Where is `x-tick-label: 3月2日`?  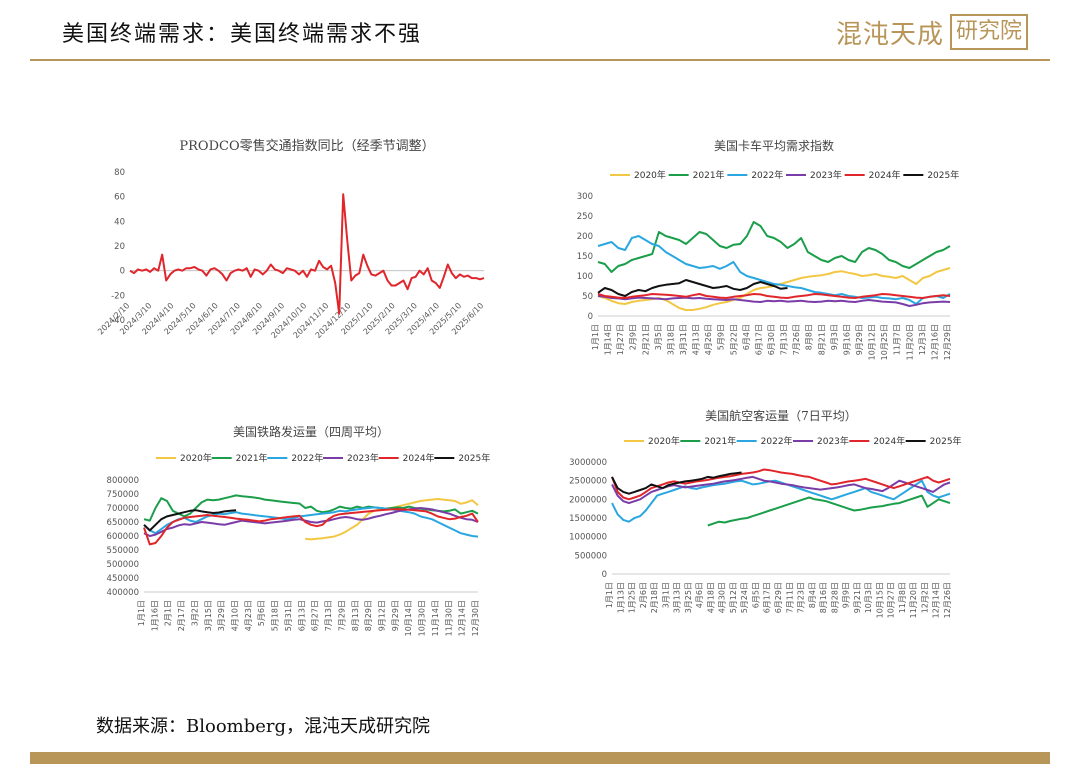
x-tick-label: 3月2日 is located at coordinates (194, 613).